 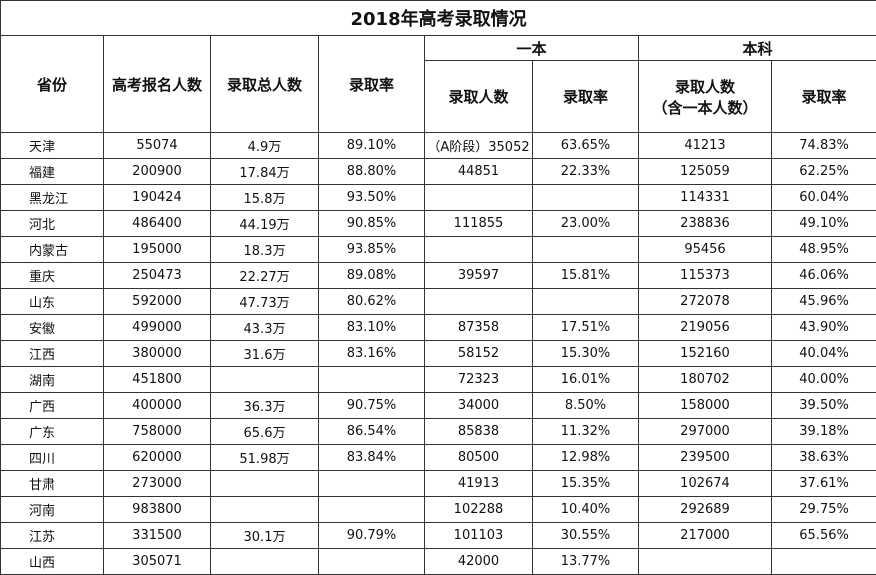 What do you see at coordinates (52, 535) in the screenshot?
I see `province-cell: 江苏` at bounding box center [52, 535].